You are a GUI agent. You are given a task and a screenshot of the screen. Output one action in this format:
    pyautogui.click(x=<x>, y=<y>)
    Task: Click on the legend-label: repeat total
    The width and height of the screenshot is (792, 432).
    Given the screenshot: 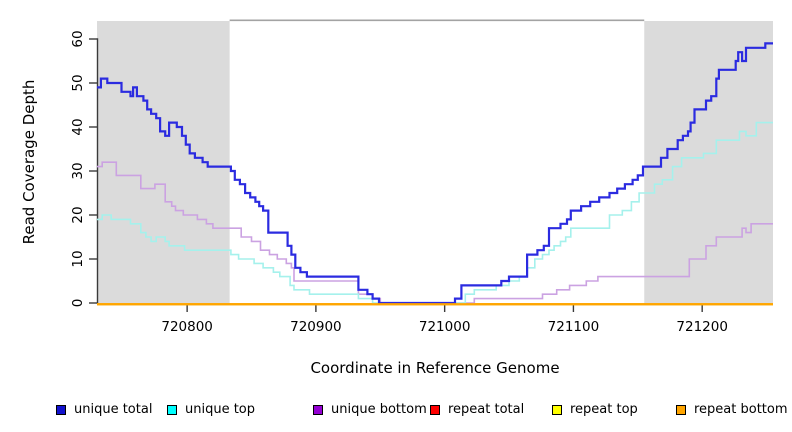 What is the action you would take?
    pyautogui.click(x=486, y=409)
    